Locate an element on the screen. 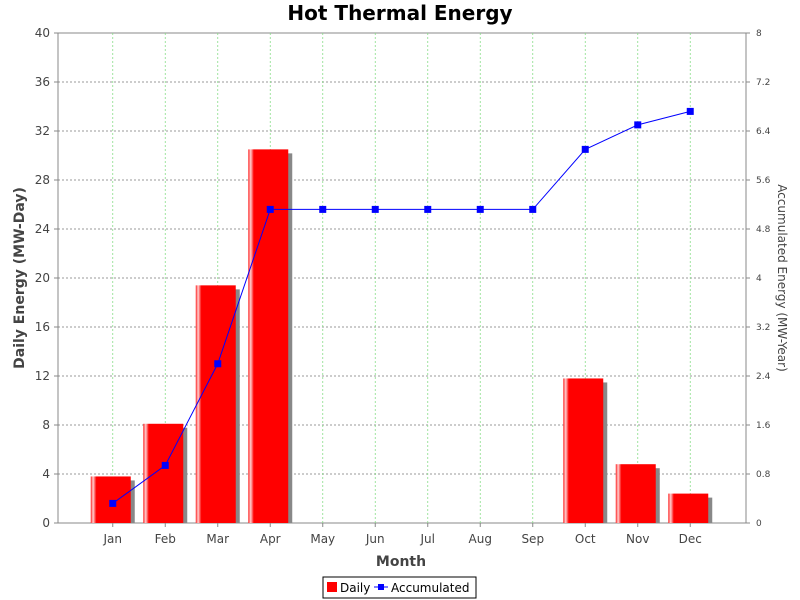 The image size is (800, 600). bar-apr is located at coordinates (268, 336).